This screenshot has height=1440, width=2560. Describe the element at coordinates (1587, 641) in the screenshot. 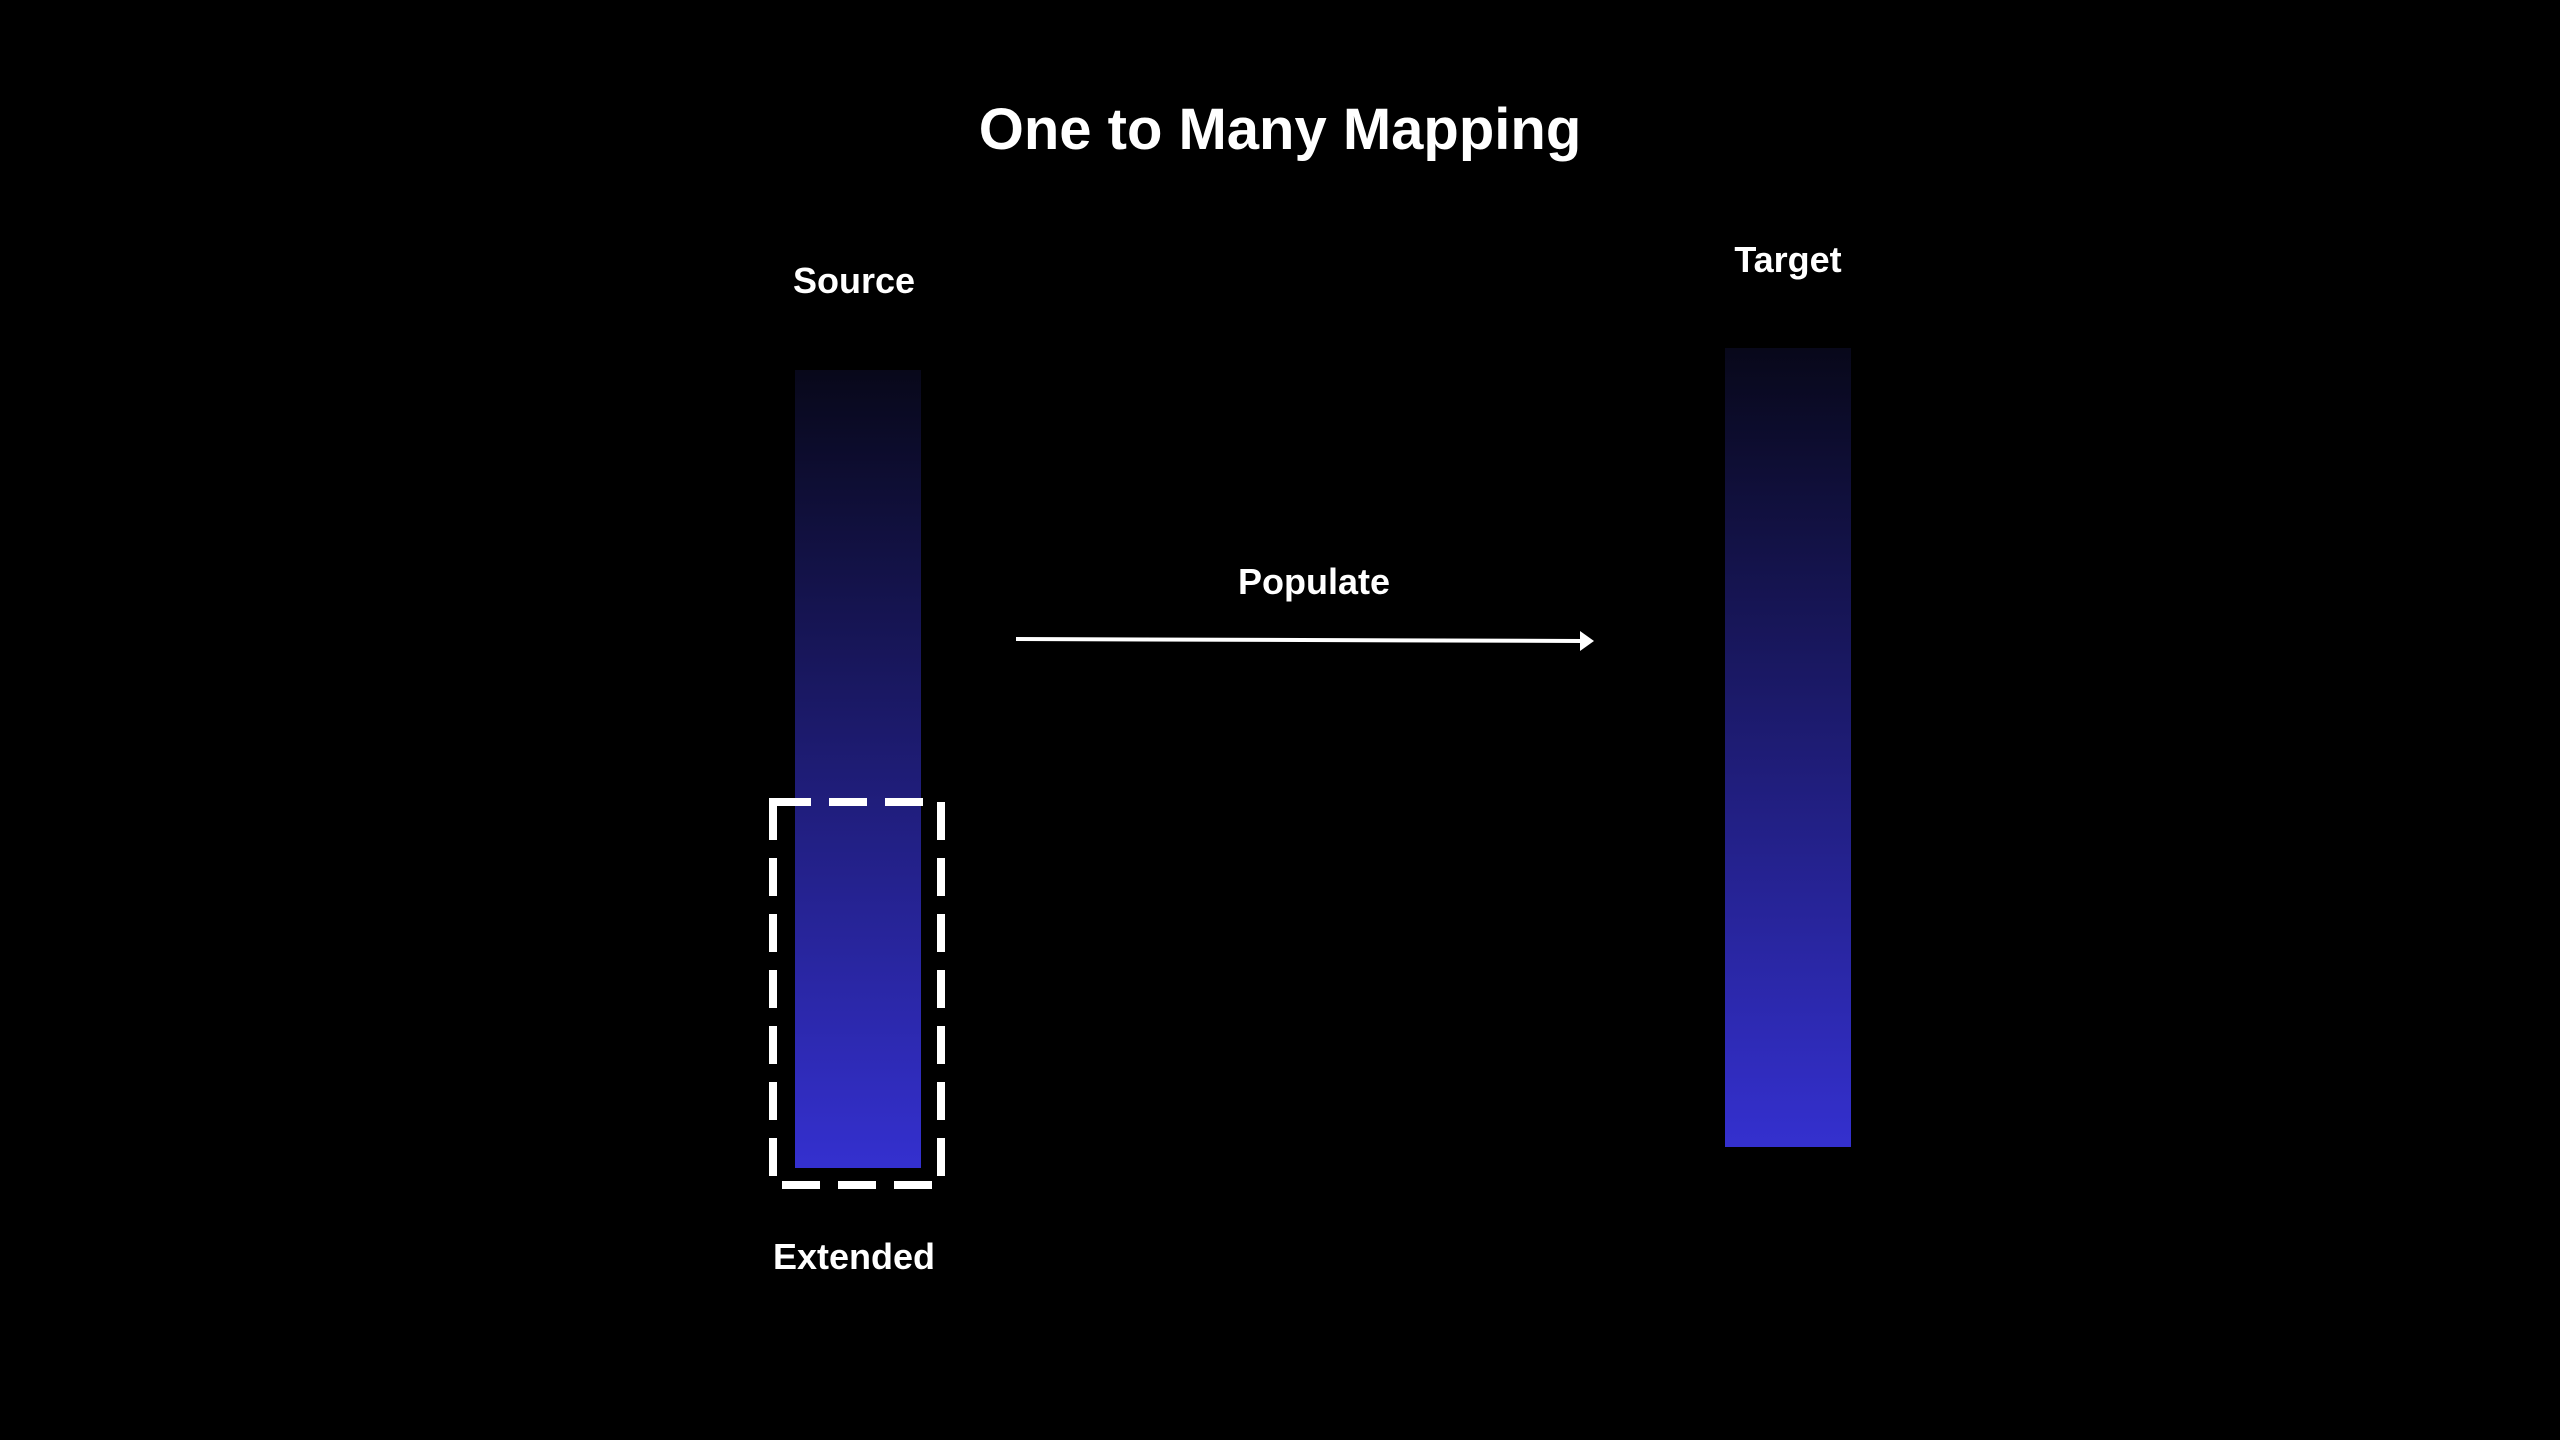

I see `arrow-head-icon` at that location.